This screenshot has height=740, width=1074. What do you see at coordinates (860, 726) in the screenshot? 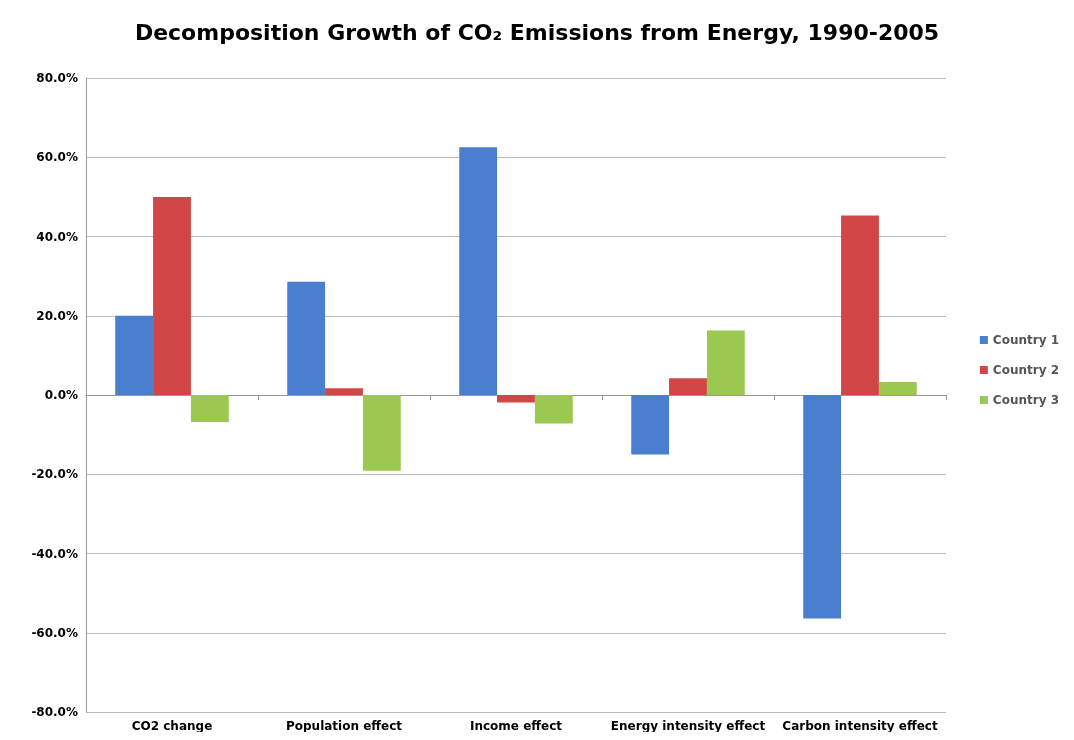
I see `x-tick-label: Carbon intensity effect` at bounding box center [860, 726].